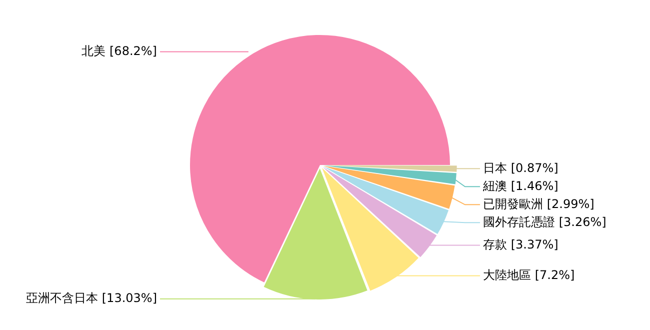  What do you see at coordinates (538, 203) in the screenshot?
I see `slice-label: 已開發歐洲 [2.99%]` at bounding box center [538, 203].